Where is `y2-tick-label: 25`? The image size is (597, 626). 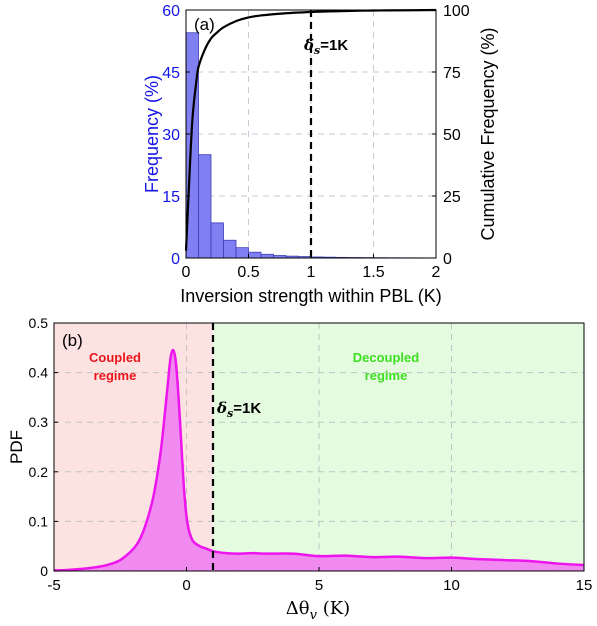 y2-tick-label: 25 is located at coordinates (452, 197).